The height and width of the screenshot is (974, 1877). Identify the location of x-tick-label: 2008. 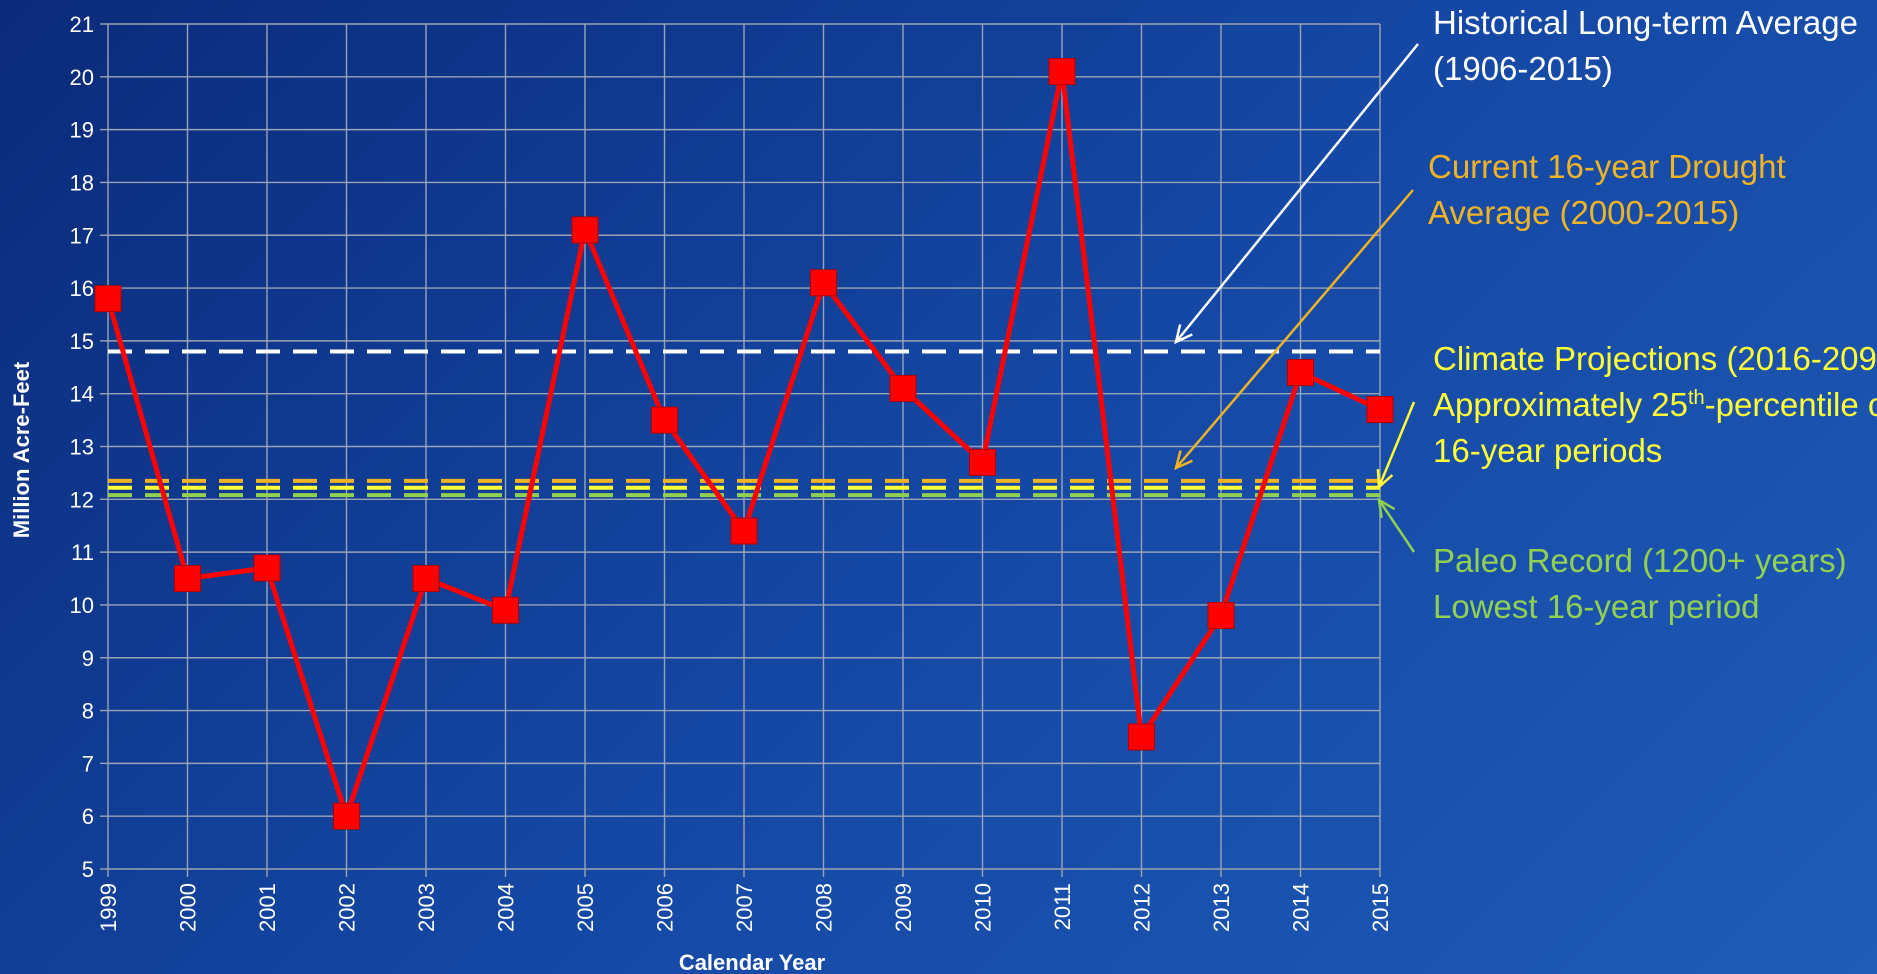
(824, 907).